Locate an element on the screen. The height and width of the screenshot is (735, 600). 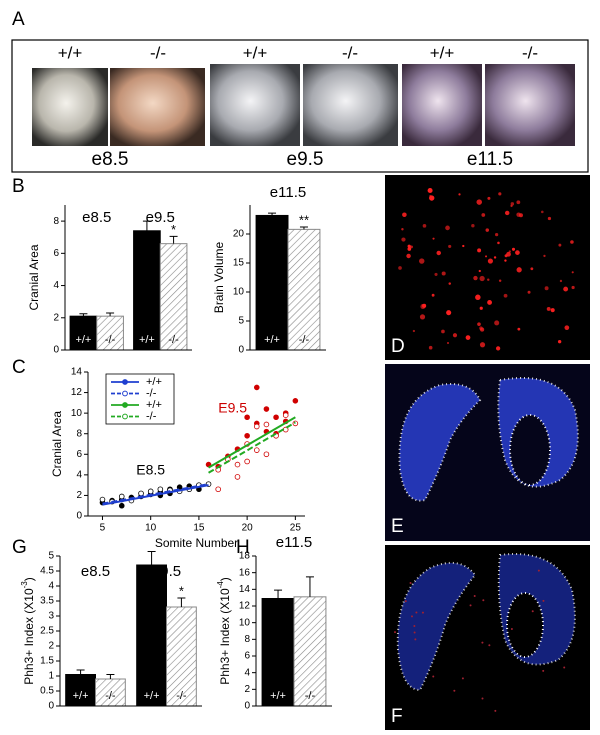
y-axis-label-end: ) is located at coordinates (225, 579).